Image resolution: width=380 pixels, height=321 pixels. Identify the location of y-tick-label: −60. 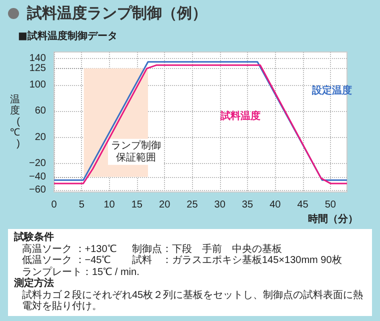
(37, 190).